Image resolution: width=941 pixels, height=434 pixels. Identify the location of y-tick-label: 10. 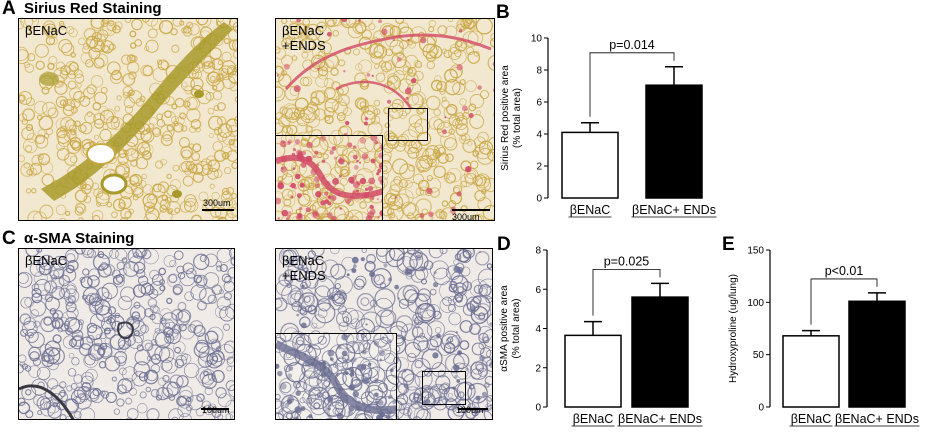
(537, 39).